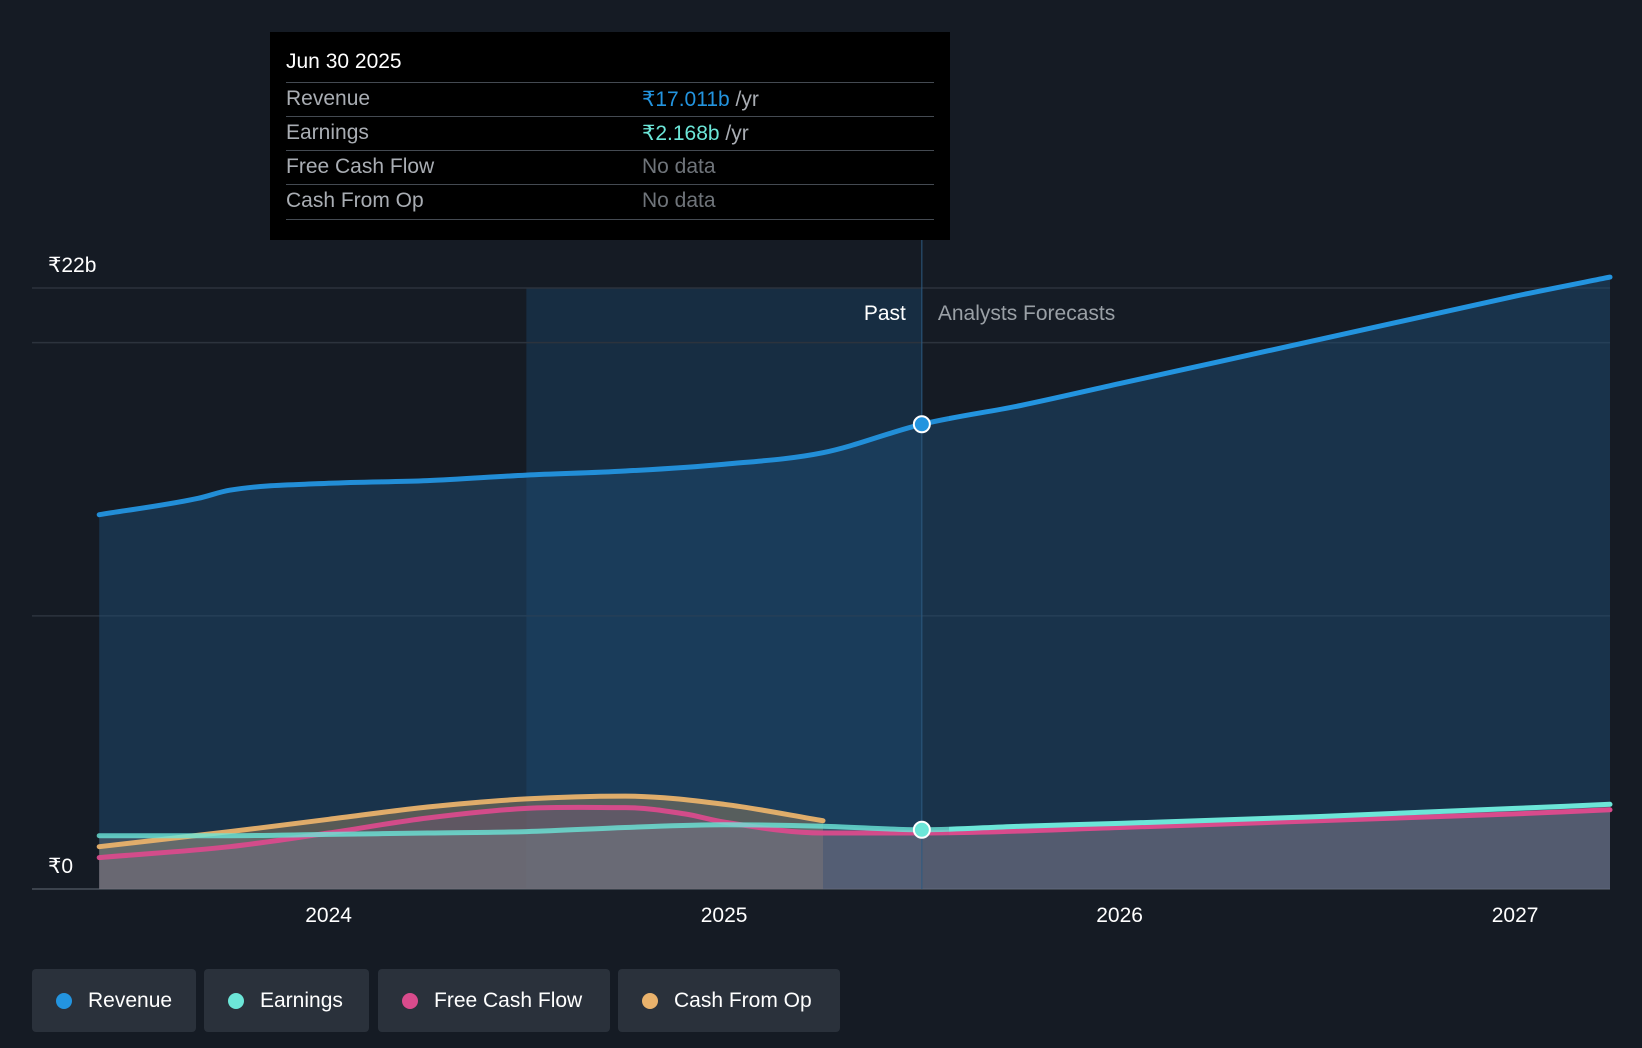 Image resolution: width=1642 pixels, height=1048 pixels. What do you see at coordinates (60, 866) in the screenshot?
I see `y-tick-label-zero: ₹0` at bounding box center [60, 866].